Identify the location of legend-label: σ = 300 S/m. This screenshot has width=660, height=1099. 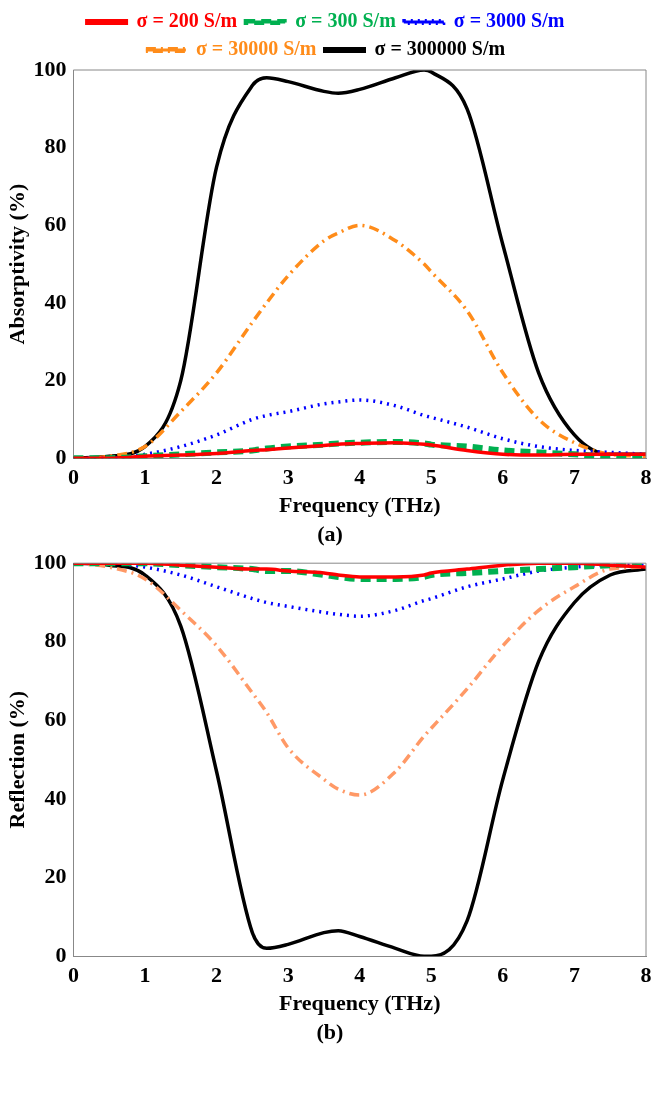
(346, 20).